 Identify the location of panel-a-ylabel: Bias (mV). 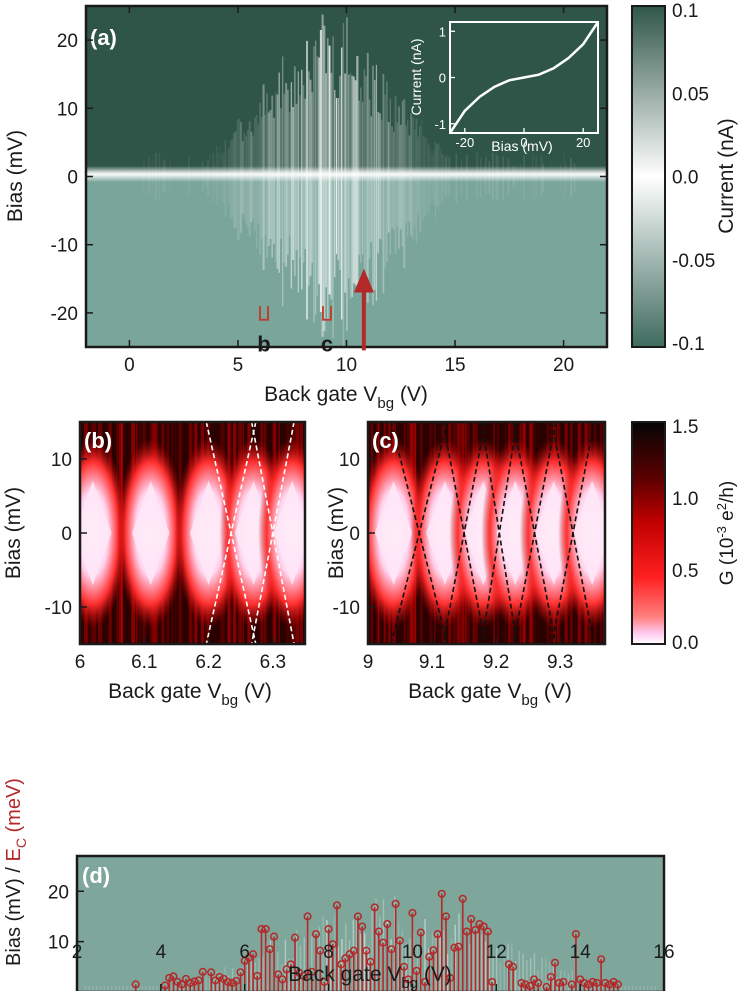
(15, 176).